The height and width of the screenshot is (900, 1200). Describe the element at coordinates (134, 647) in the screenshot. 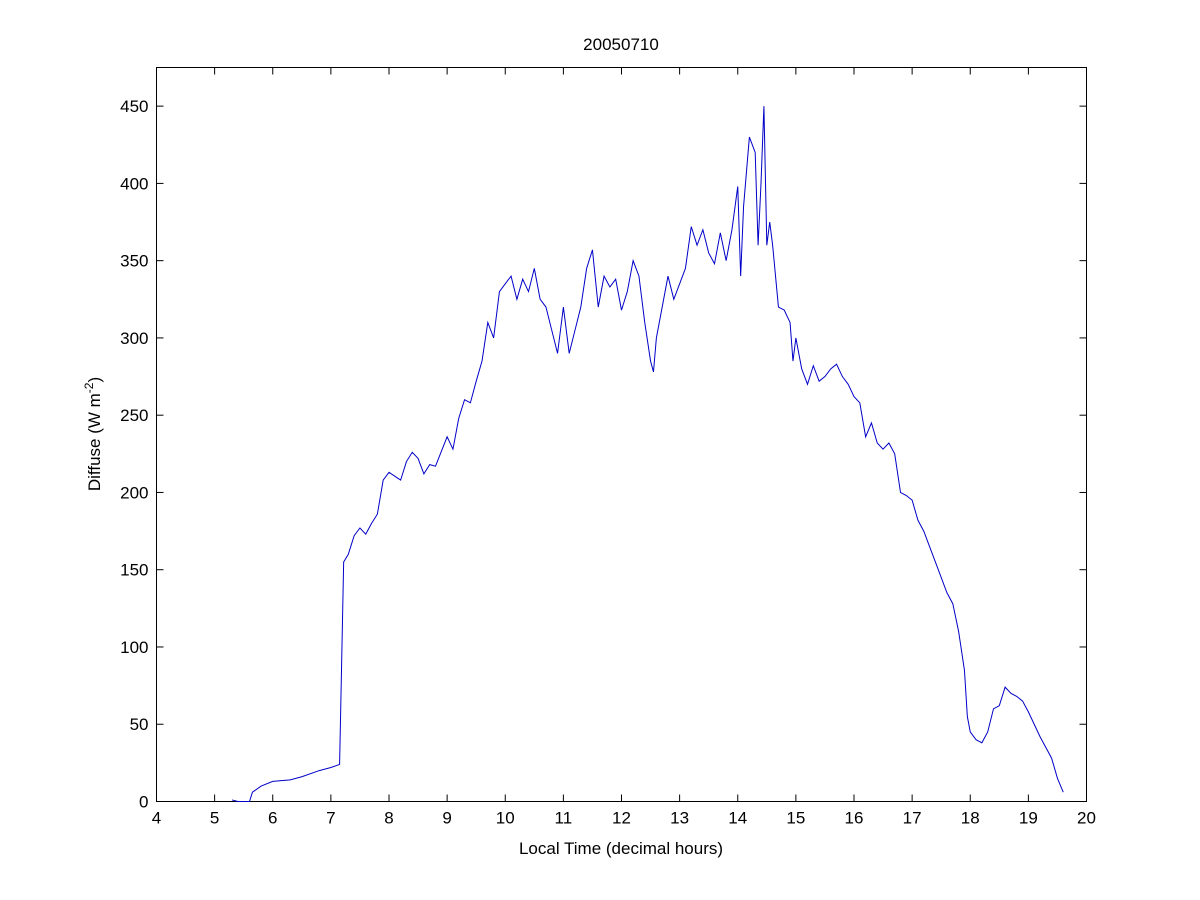

I see `y-tick-label: 100` at that location.